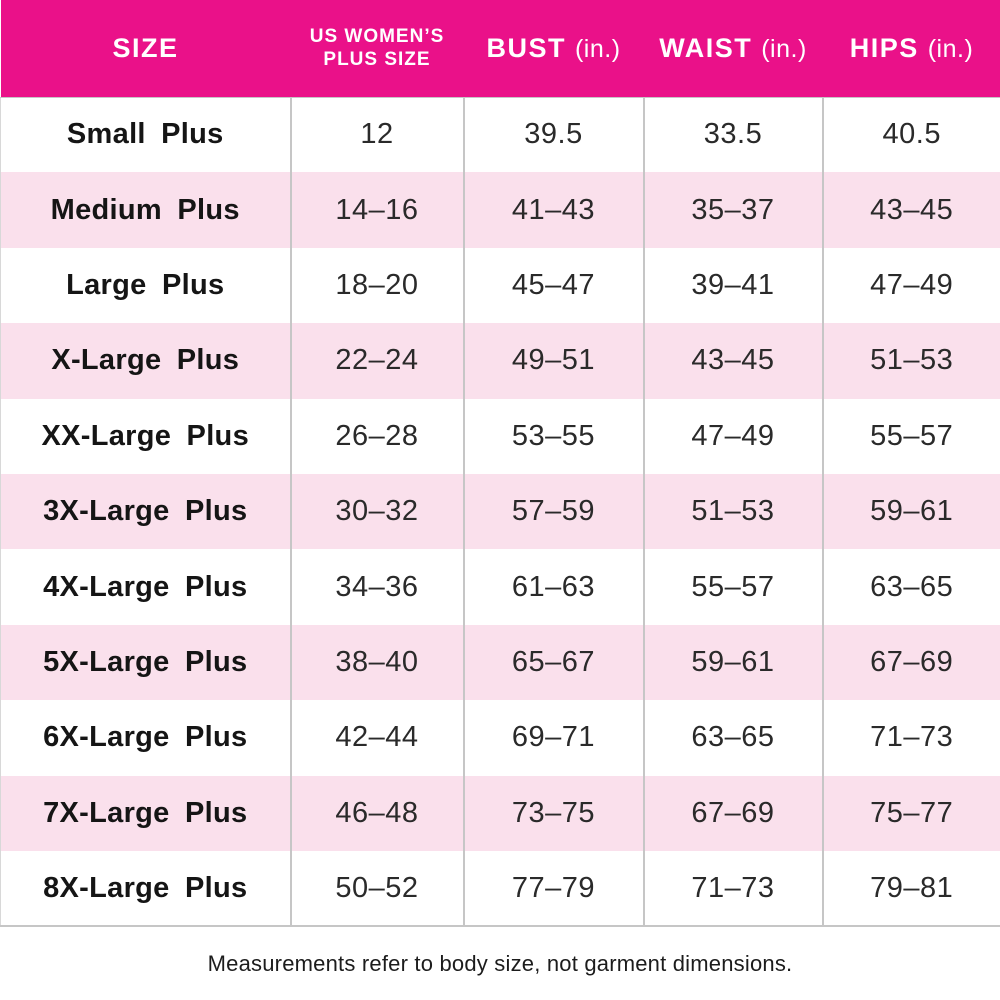  Describe the element at coordinates (553, 210) in the screenshot. I see `bust-cell: 41–43` at that location.